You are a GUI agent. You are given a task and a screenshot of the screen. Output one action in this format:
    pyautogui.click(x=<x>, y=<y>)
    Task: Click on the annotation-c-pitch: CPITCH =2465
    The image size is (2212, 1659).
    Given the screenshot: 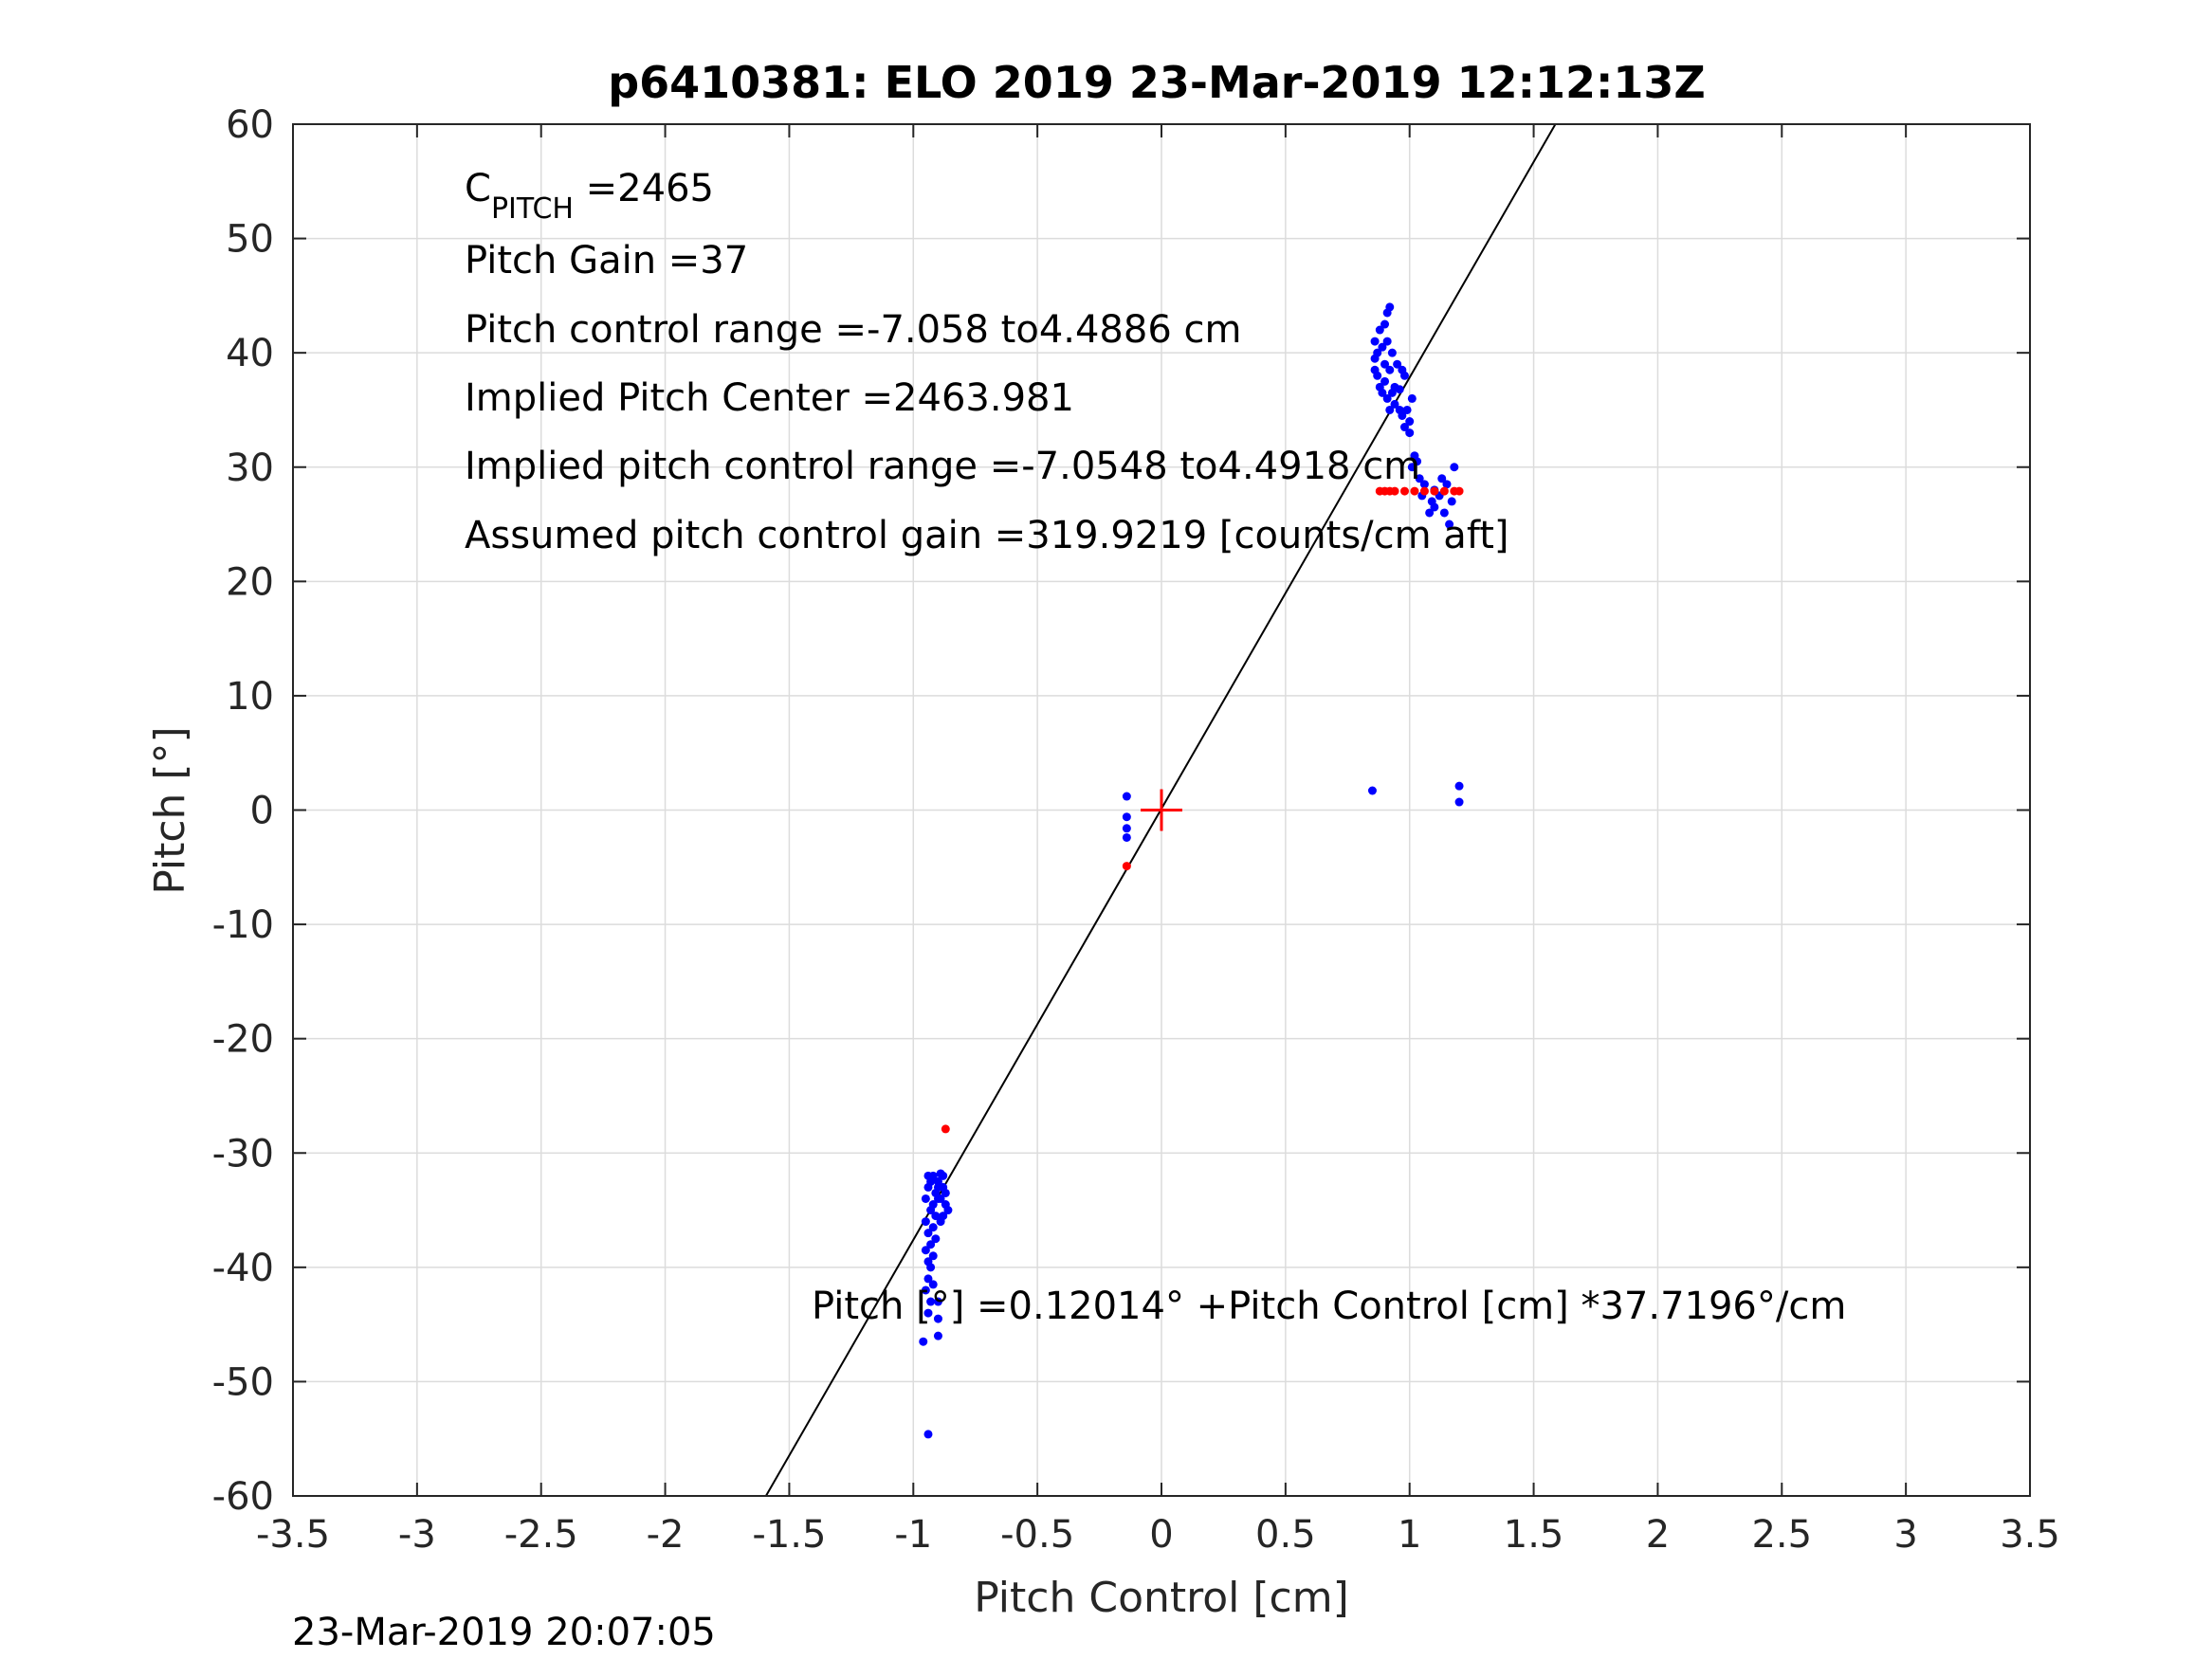 What is the action you would take?
    pyautogui.click(x=589, y=196)
    